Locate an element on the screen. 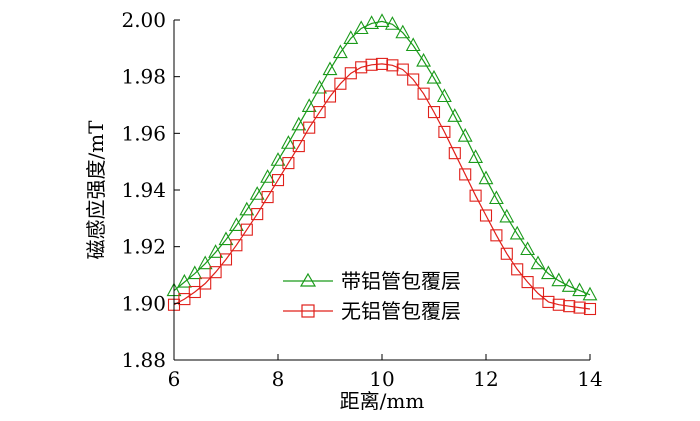 This screenshot has height=421, width=700. x-axis-title: 距离/mm is located at coordinates (382, 401).